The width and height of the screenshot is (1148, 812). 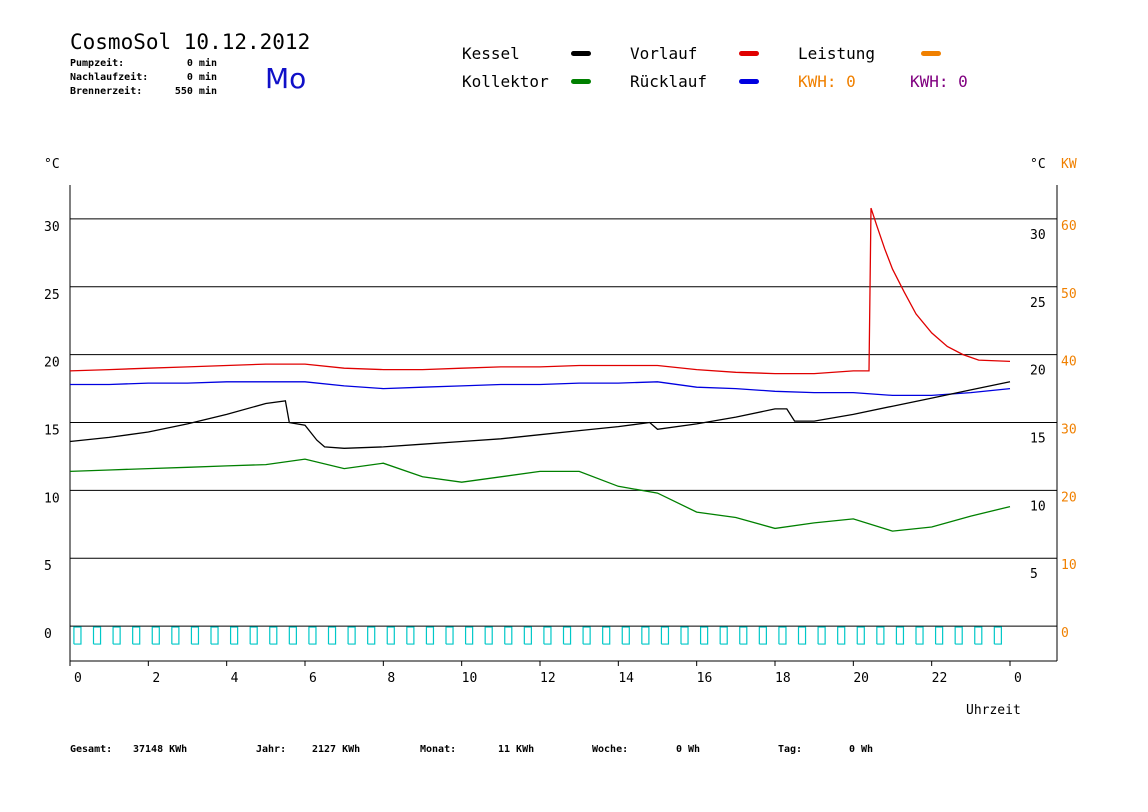 I want to click on x-tick-label-0: 0, so click(x=78, y=678).